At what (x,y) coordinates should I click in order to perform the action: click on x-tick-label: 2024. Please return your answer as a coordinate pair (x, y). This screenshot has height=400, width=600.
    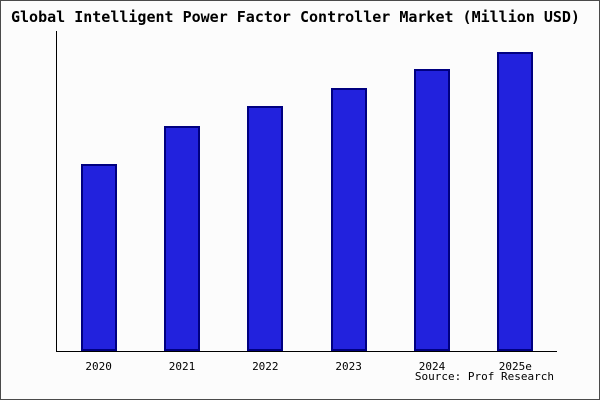
    Looking at the image, I should click on (432, 366).